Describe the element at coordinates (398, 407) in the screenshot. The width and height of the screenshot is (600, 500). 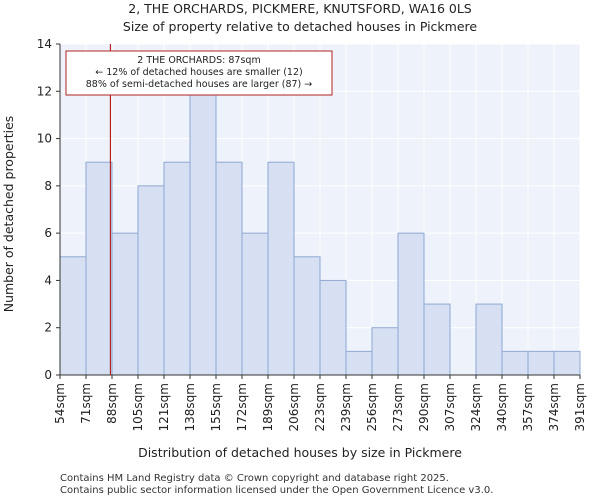
I see `x-tick-label: 273sqm` at that location.